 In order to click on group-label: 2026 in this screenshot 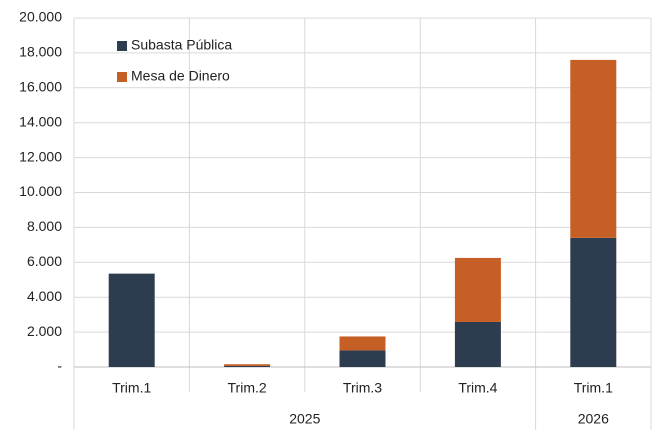, I will do `click(593, 419)`.